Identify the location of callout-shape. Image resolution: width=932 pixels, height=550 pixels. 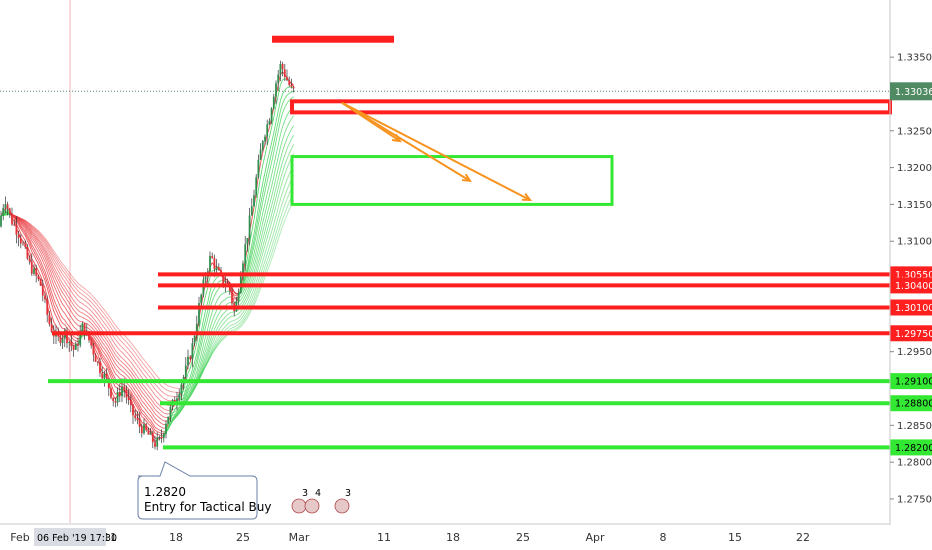
(197, 490).